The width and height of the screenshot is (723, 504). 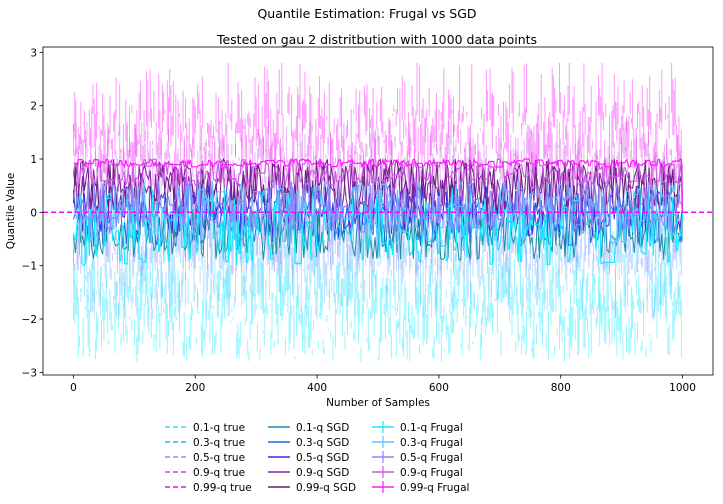 I want to click on legend-label: 0.5-q SGD, so click(x=322, y=458).